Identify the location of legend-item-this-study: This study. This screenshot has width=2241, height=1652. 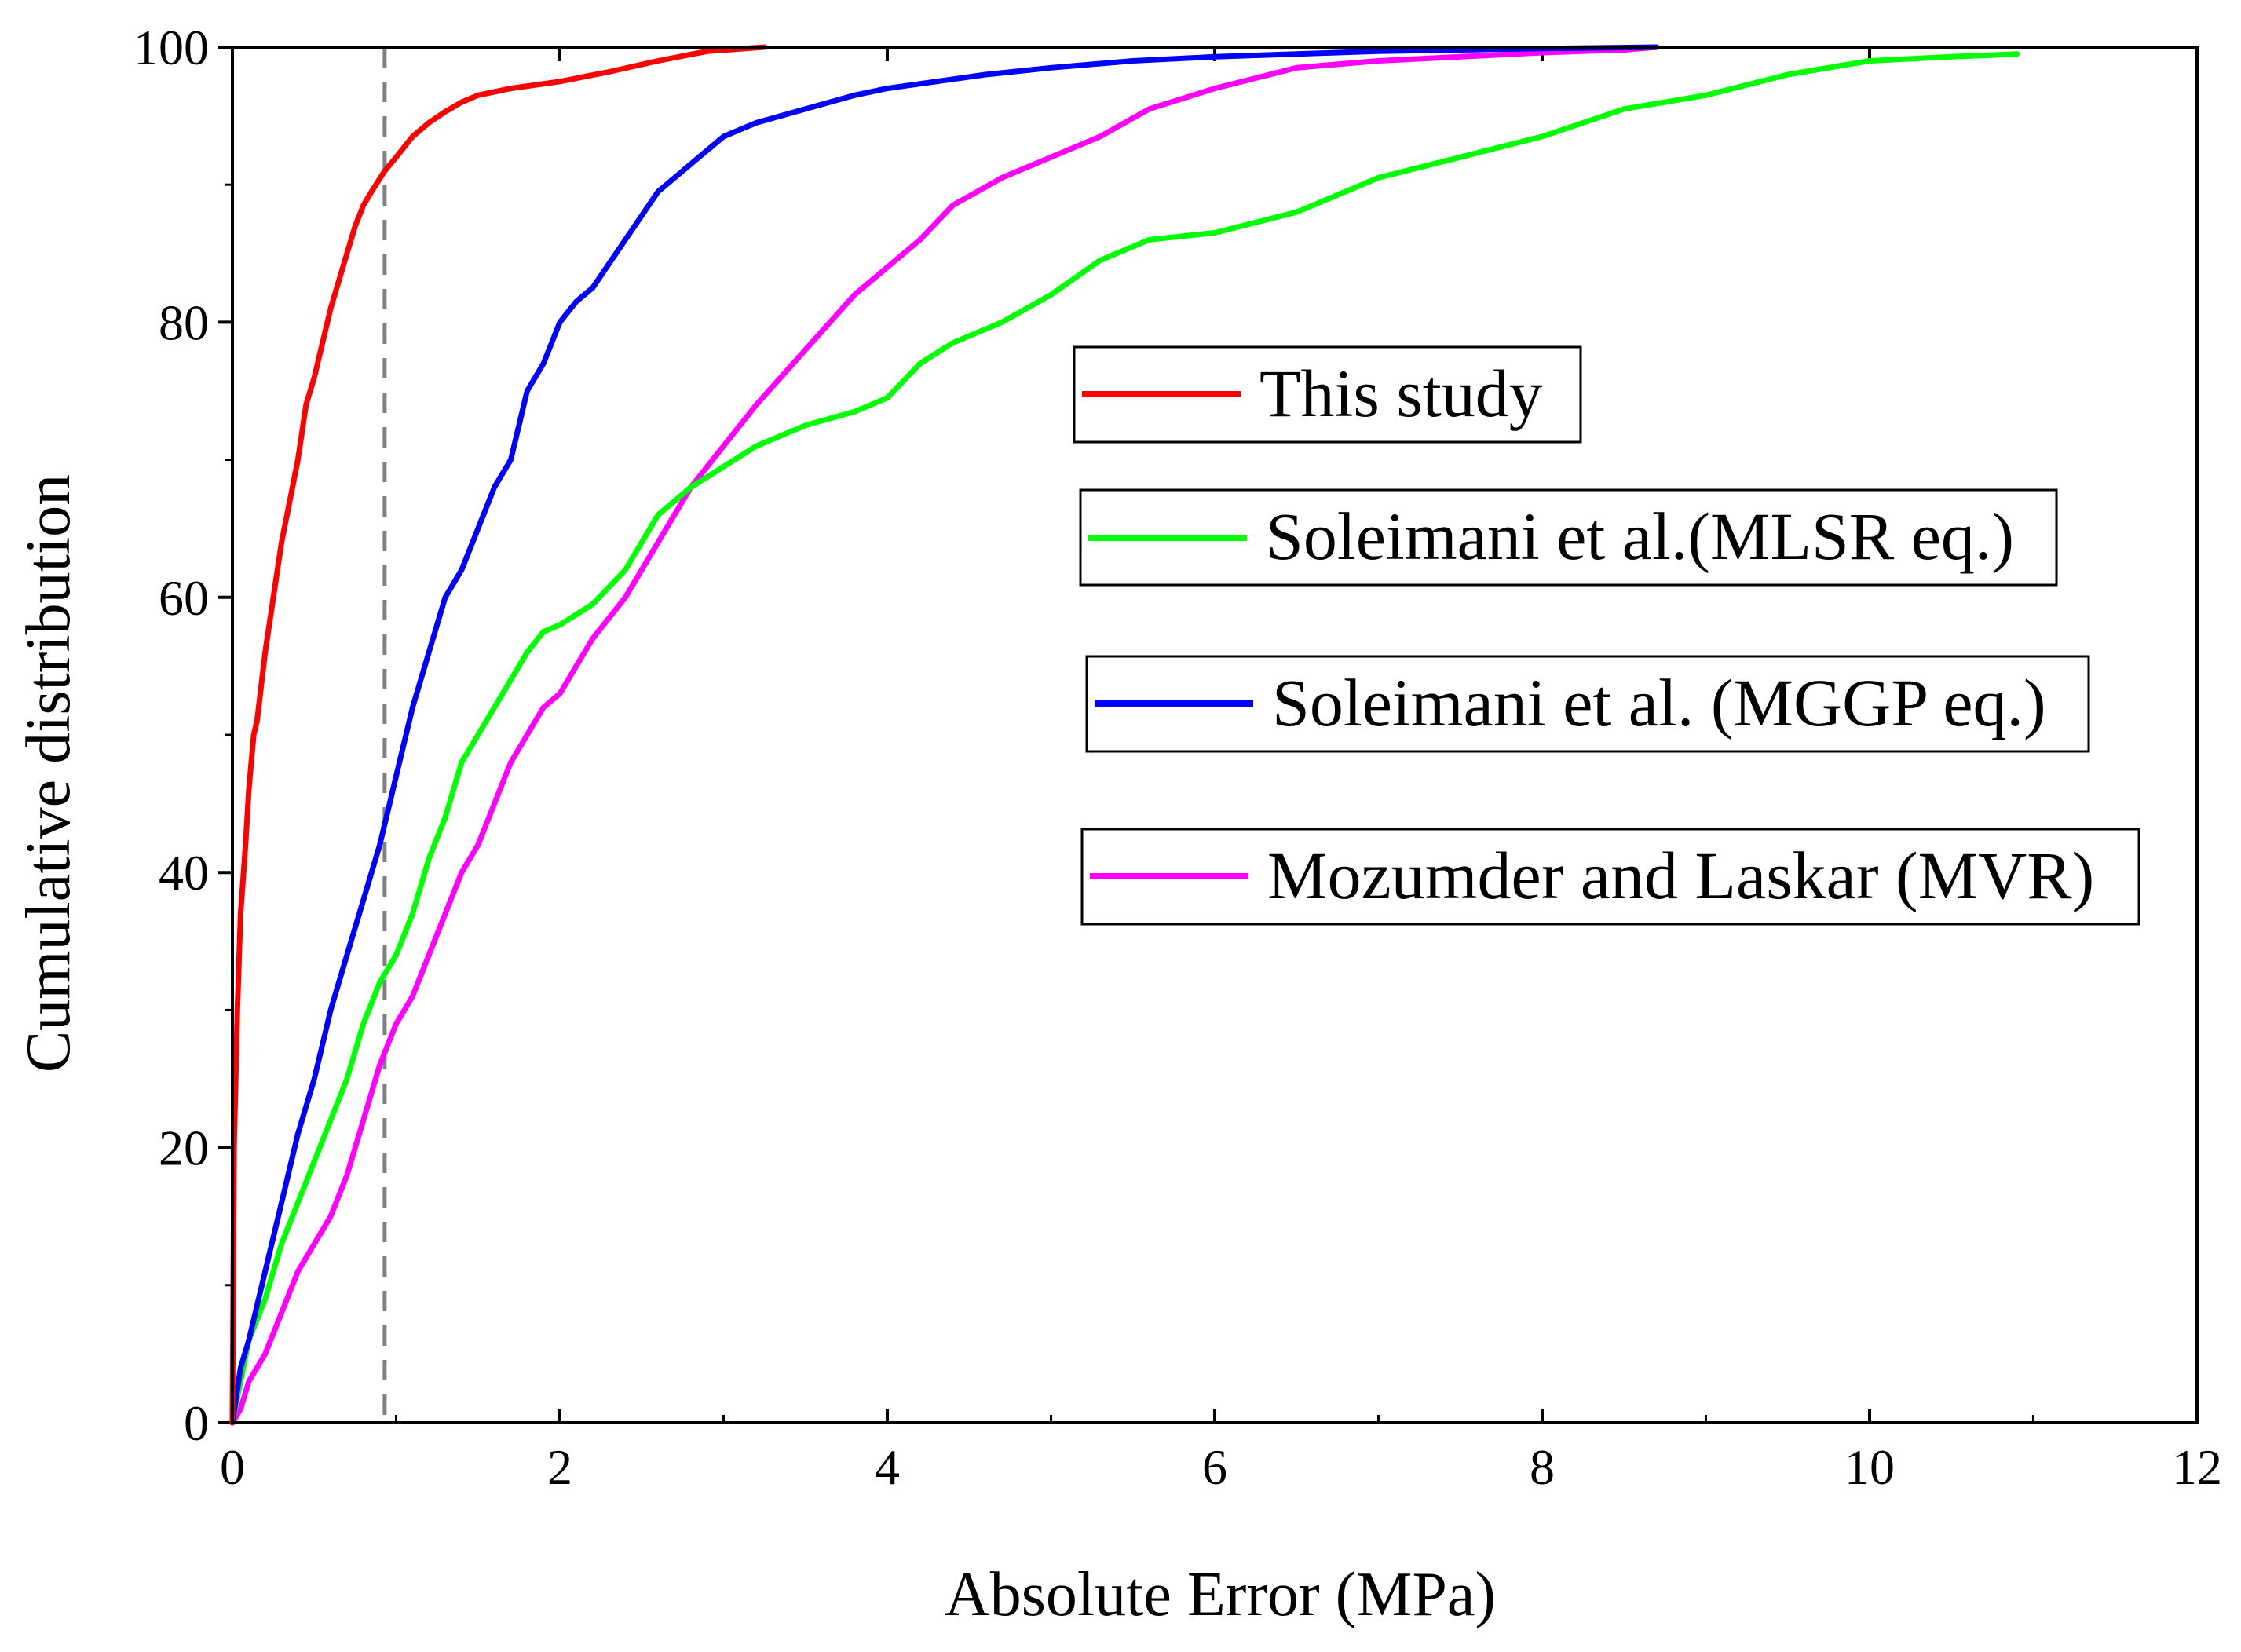
(1327, 394).